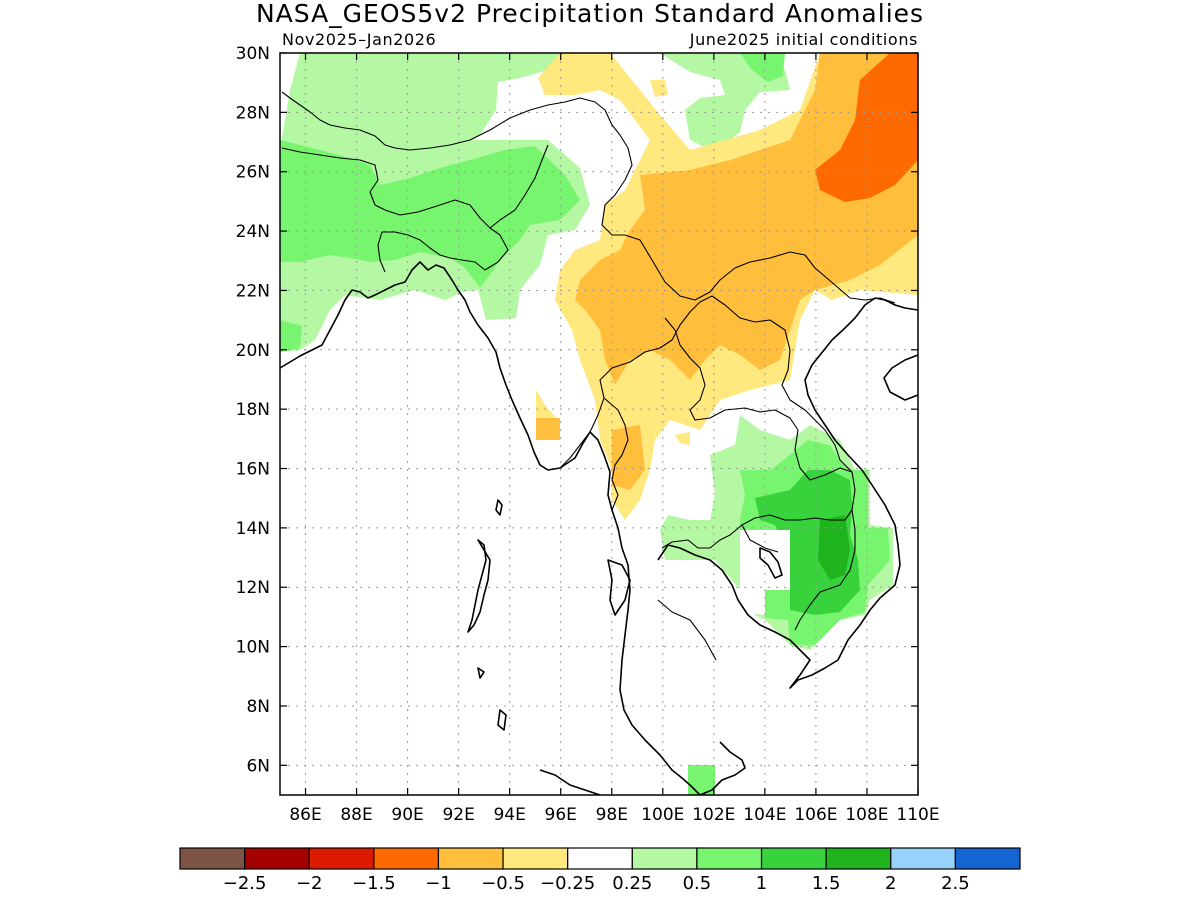 Image resolution: width=1200 pixels, height=900 pixels. Describe the element at coordinates (803, 39) in the screenshot. I see `init-label: June2025 initial conditions` at that location.